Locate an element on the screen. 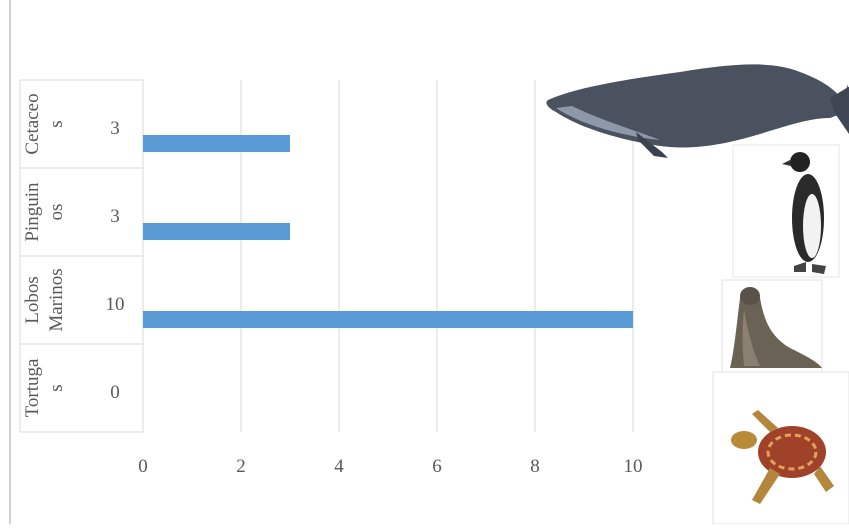 This screenshot has height=529, width=849. sea-lion-photo is located at coordinates (772, 326).